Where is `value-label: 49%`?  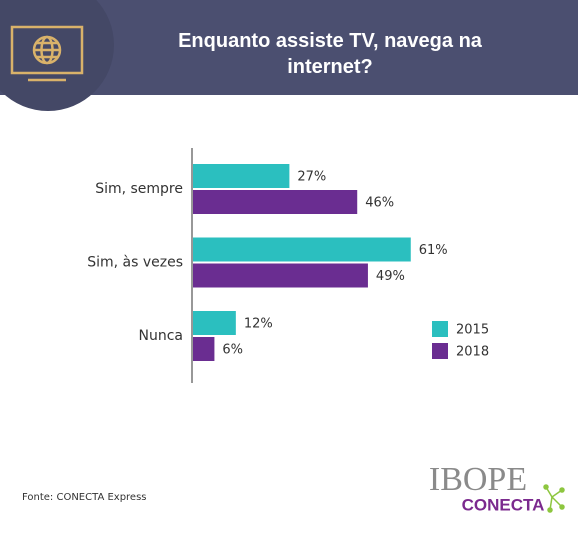 value-label: 49% is located at coordinates (390, 276).